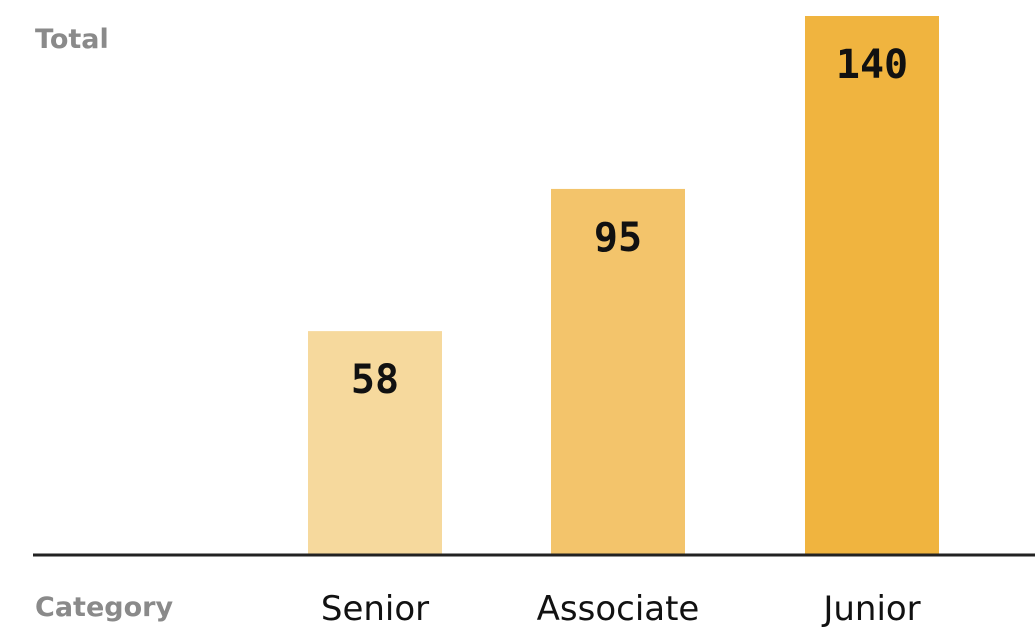  I want to click on bar-junior, so click(872, 285).